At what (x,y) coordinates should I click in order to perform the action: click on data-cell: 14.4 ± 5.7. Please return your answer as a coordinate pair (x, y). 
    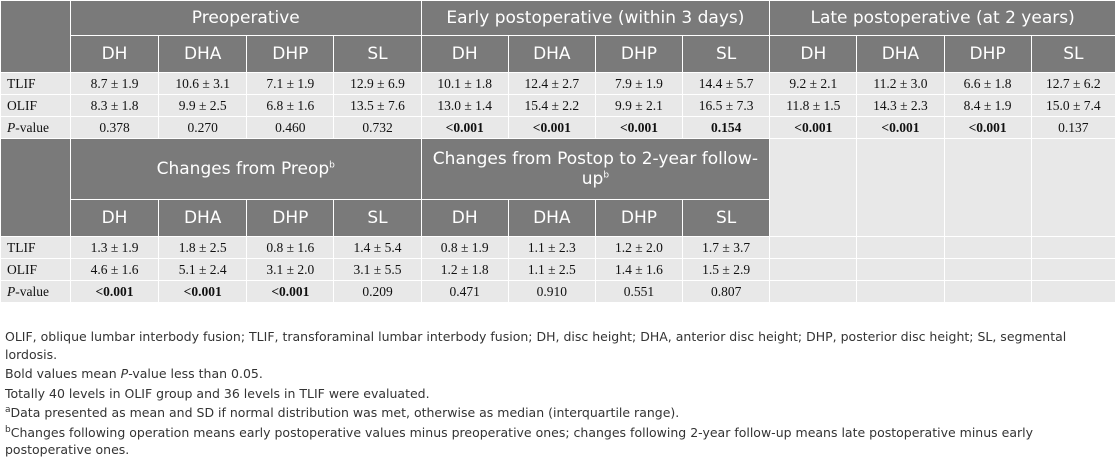
    Looking at the image, I should click on (726, 83).